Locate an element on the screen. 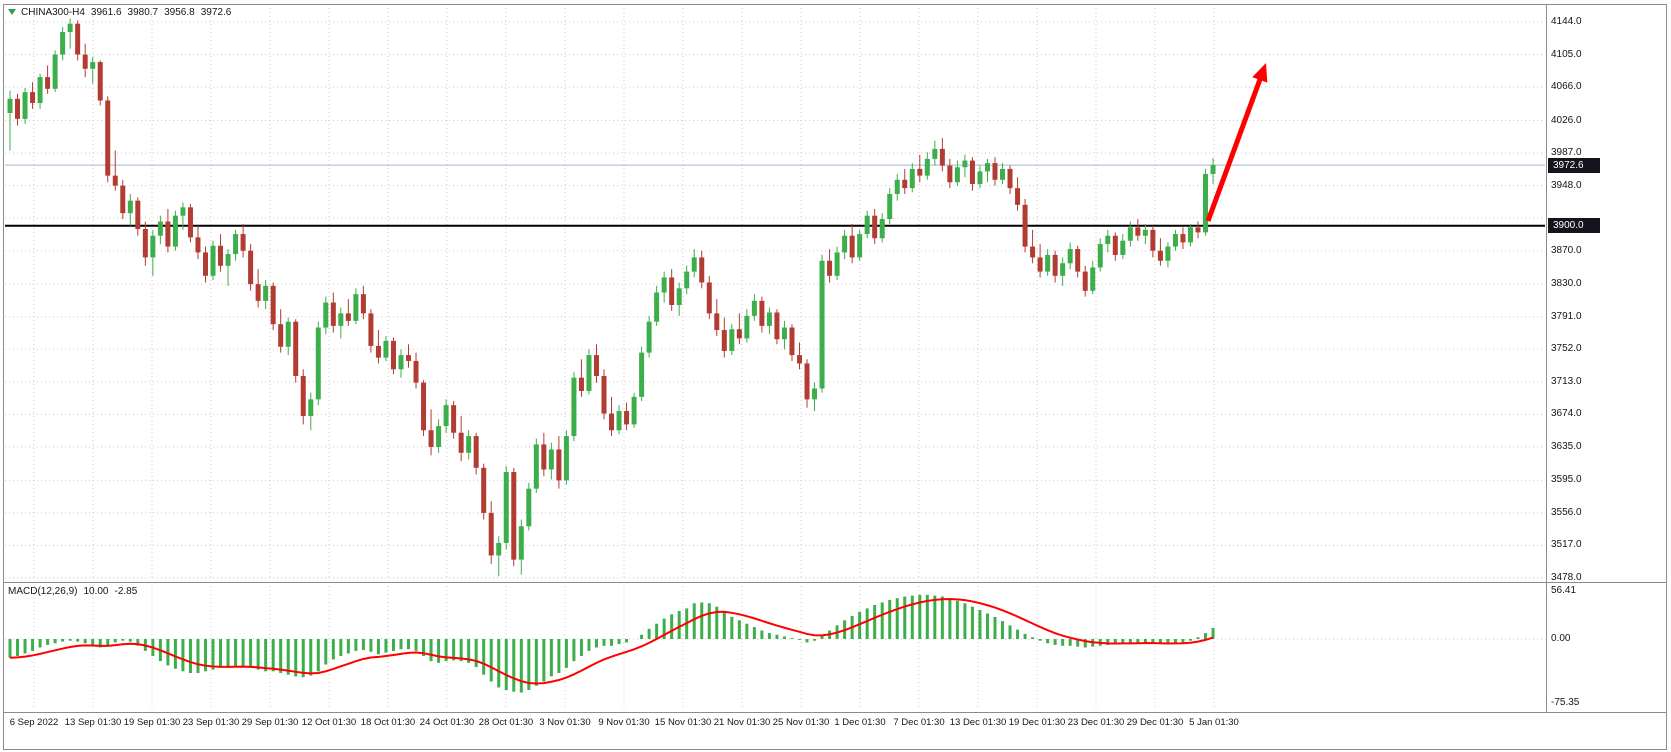  hline-price-tag: 3900.0 is located at coordinates (1574, 226).